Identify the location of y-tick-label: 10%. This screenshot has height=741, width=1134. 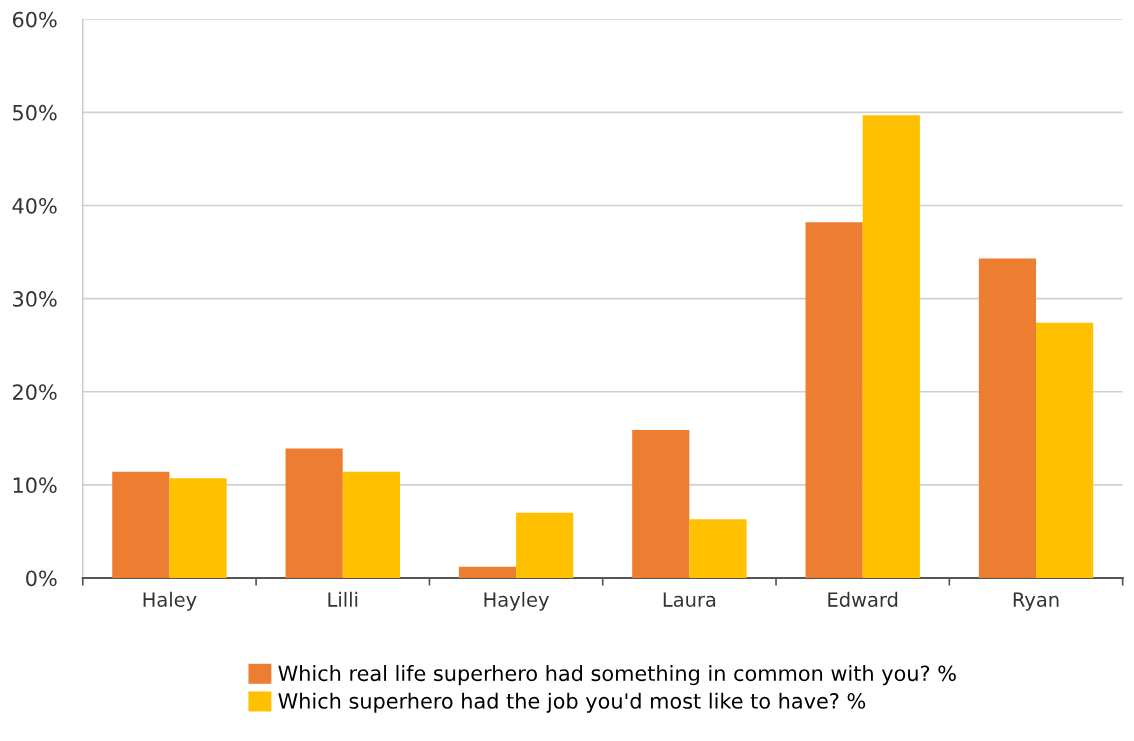
(35, 485).